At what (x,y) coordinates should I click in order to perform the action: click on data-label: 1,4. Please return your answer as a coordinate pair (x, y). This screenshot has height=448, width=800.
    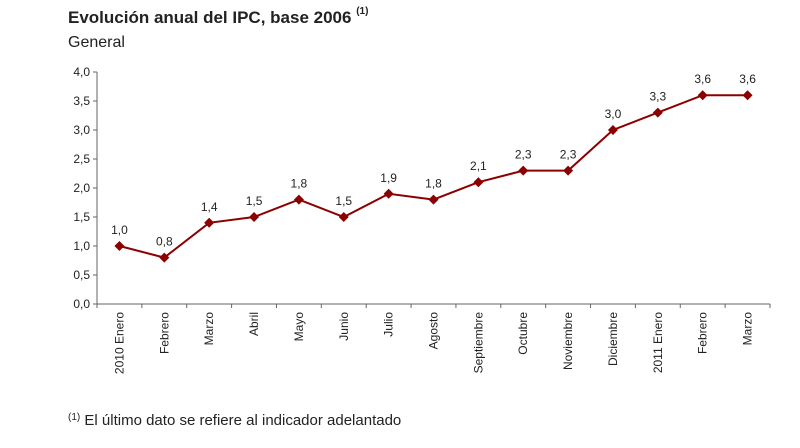
    Looking at the image, I should click on (209, 207).